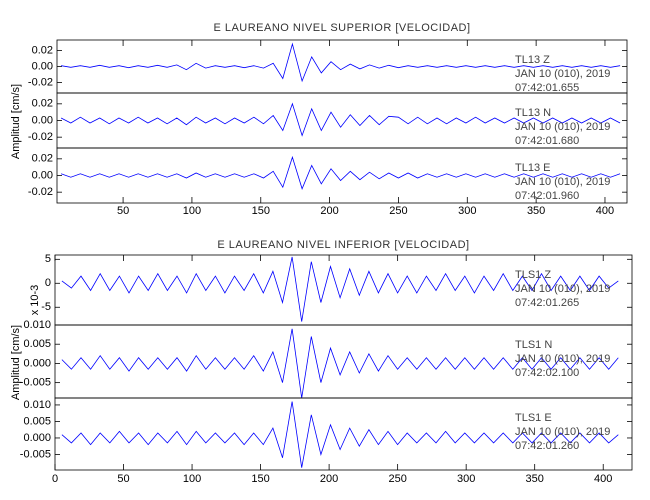 The height and width of the screenshot is (500, 650). Describe the element at coordinates (35, 300) in the screenshot. I see `y-scale-label: x 10-3` at that location.